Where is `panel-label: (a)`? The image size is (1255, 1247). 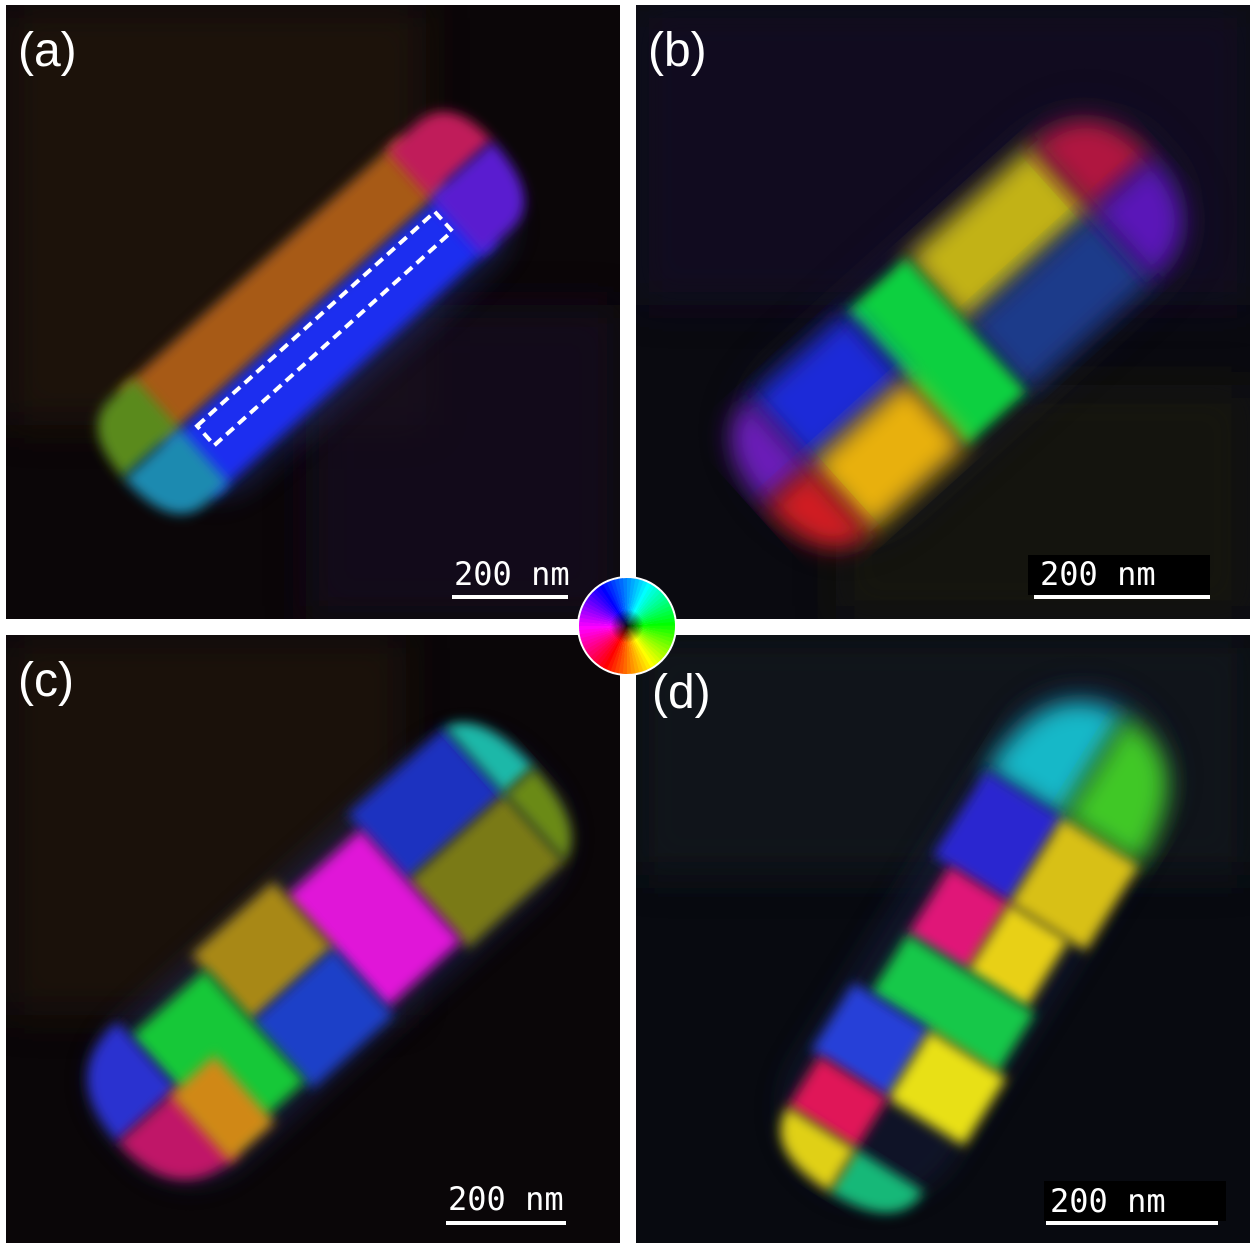
panel-label: (a) is located at coordinates (47, 50).